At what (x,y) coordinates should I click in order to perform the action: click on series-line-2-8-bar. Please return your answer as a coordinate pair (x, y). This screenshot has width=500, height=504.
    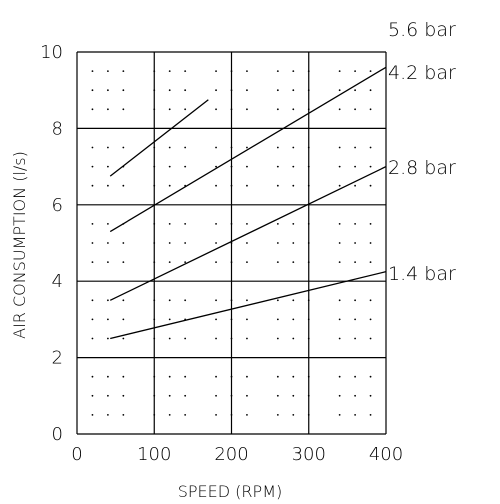
    Looking at the image, I should click on (248, 233).